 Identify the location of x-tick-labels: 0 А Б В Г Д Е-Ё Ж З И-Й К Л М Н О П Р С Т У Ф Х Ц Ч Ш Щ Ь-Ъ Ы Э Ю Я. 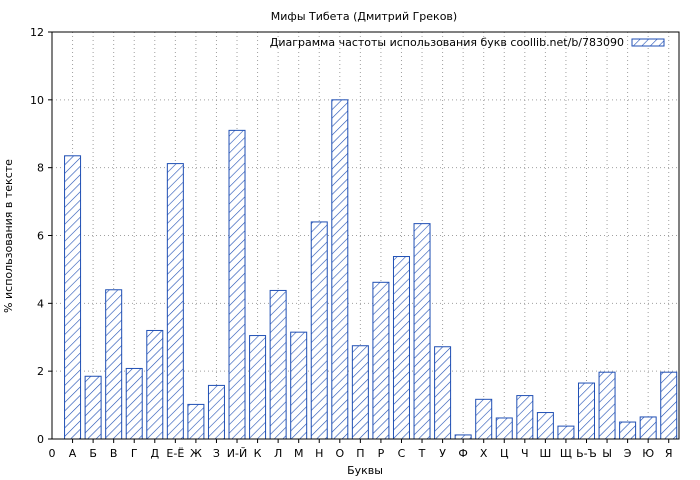
(361, 449).